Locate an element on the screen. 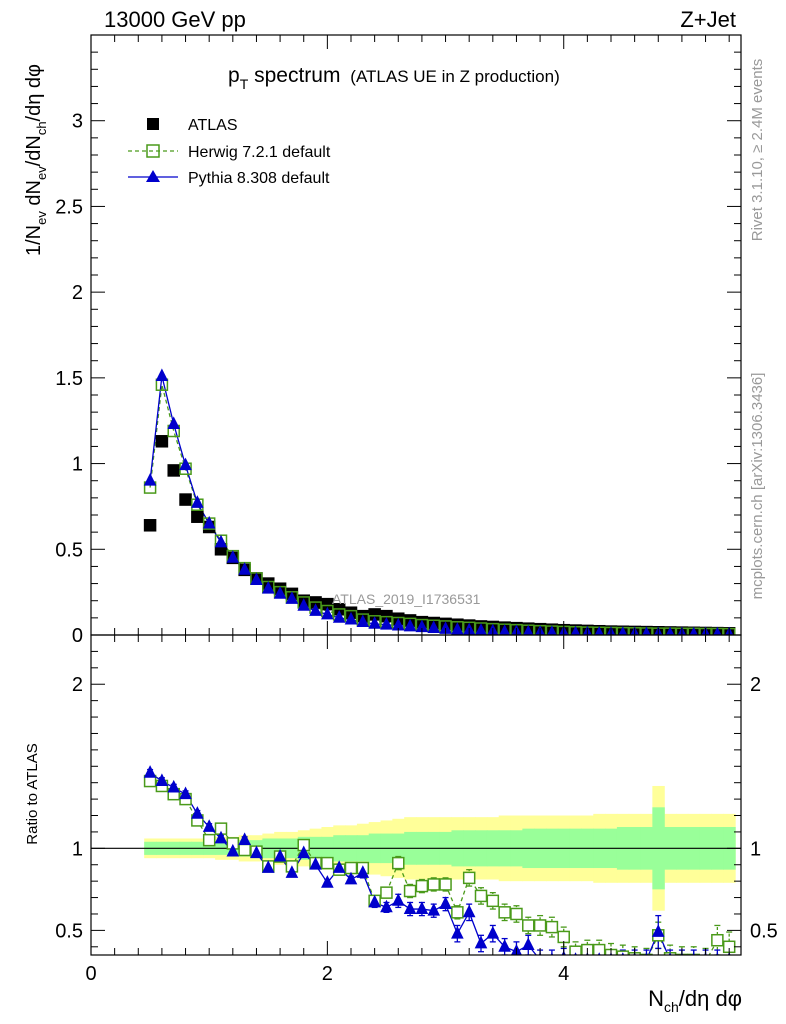 This screenshot has width=786, height=1024. title-main-rest: spectrum is located at coordinates (294, 75).